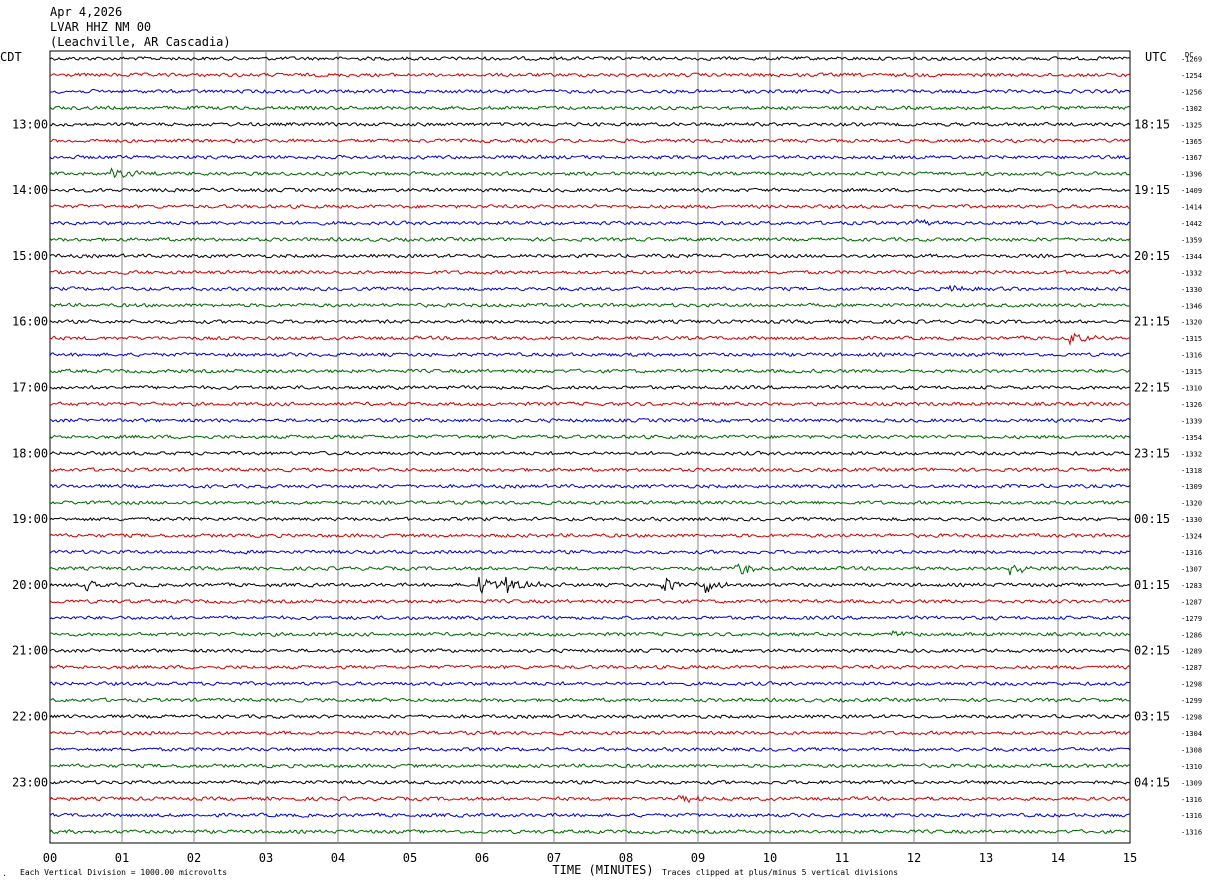  I want to click on dc-offset-label: -1330, so click(1191, 520).